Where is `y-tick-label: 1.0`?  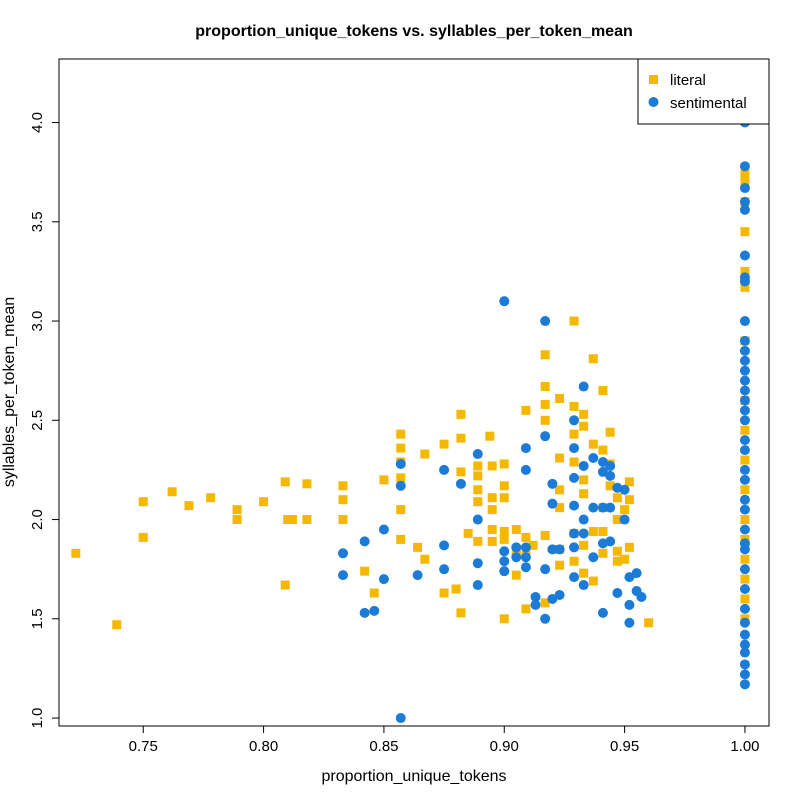 y-tick-label: 1.0 is located at coordinates (37, 718).